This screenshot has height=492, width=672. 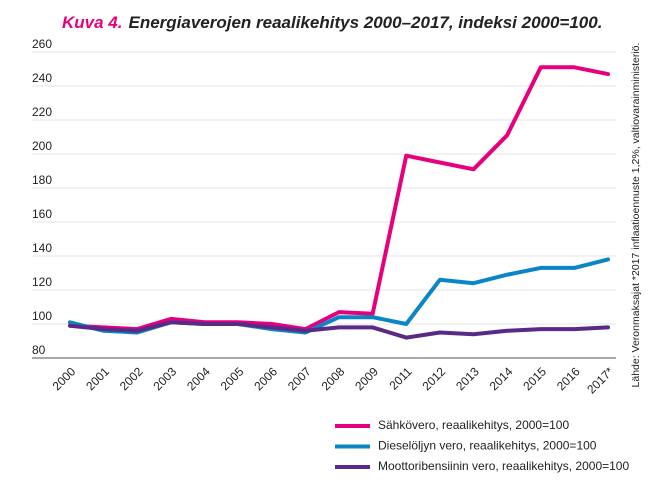 What do you see at coordinates (333, 378) in the screenshot?
I see `x-tick-label: 2008` at bounding box center [333, 378].